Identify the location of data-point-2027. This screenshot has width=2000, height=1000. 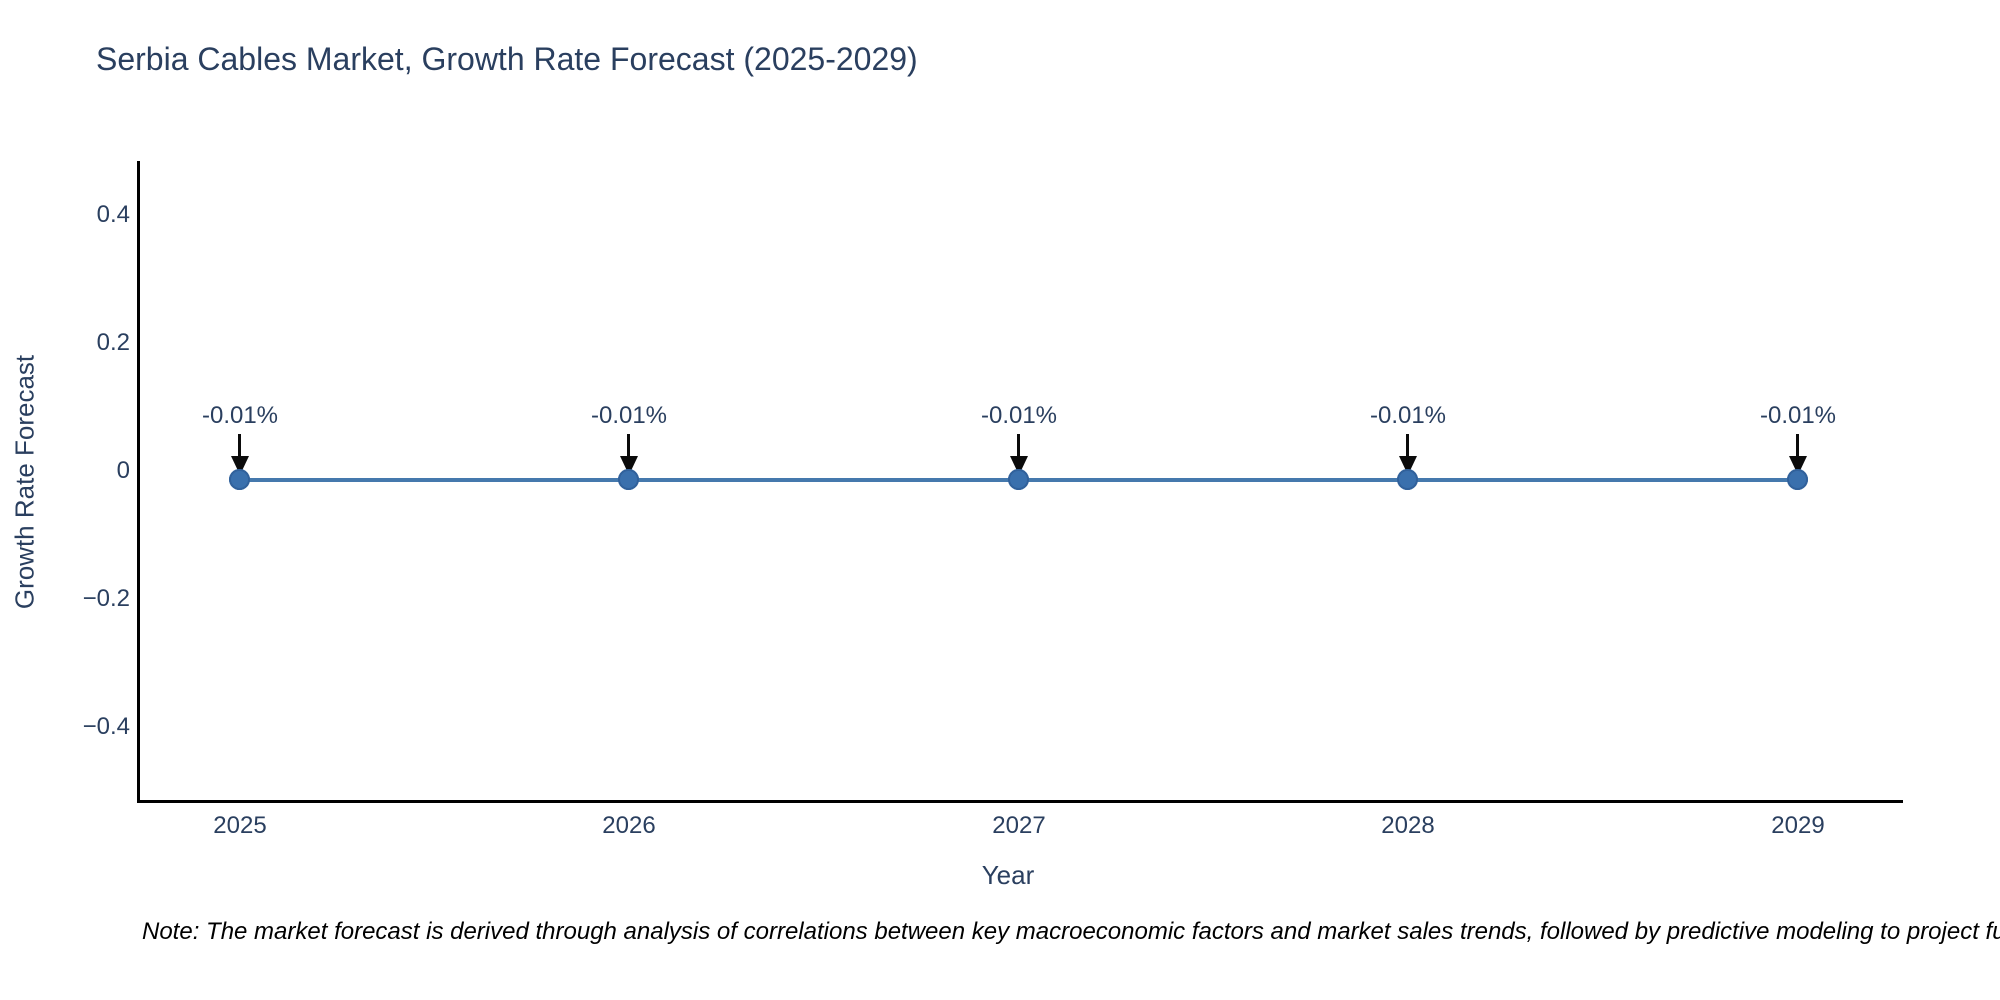
(1018, 479).